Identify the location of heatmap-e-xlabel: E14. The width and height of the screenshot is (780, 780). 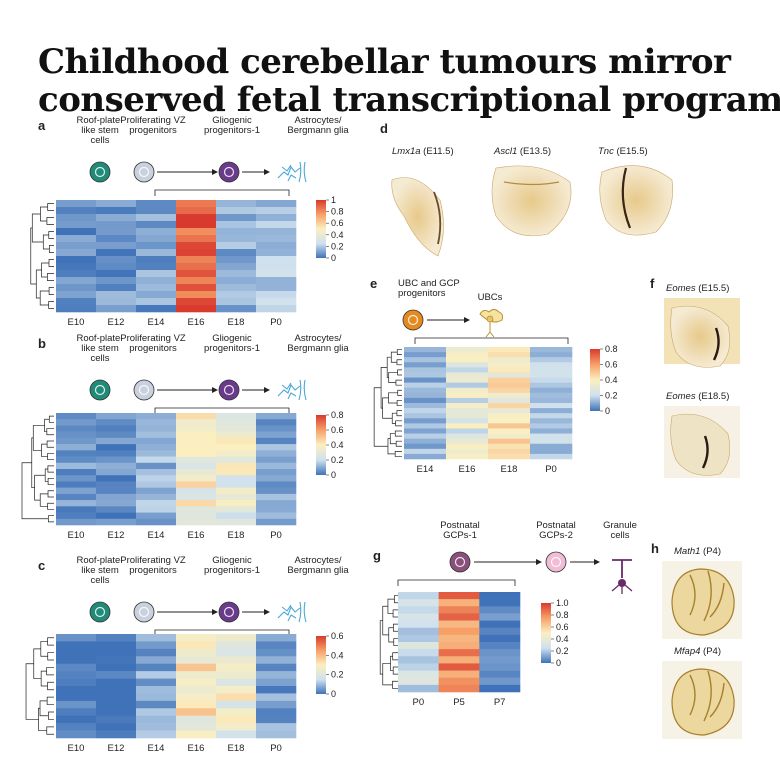
(425, 469).